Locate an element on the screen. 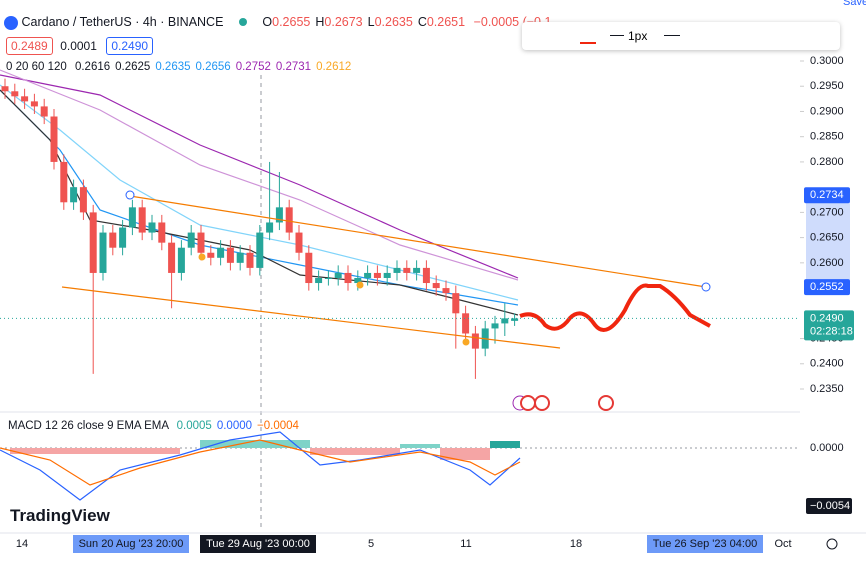 This screenshot has height=564, width=866. y-tick-label: 0.2350 is located at coordinates (827, 389).